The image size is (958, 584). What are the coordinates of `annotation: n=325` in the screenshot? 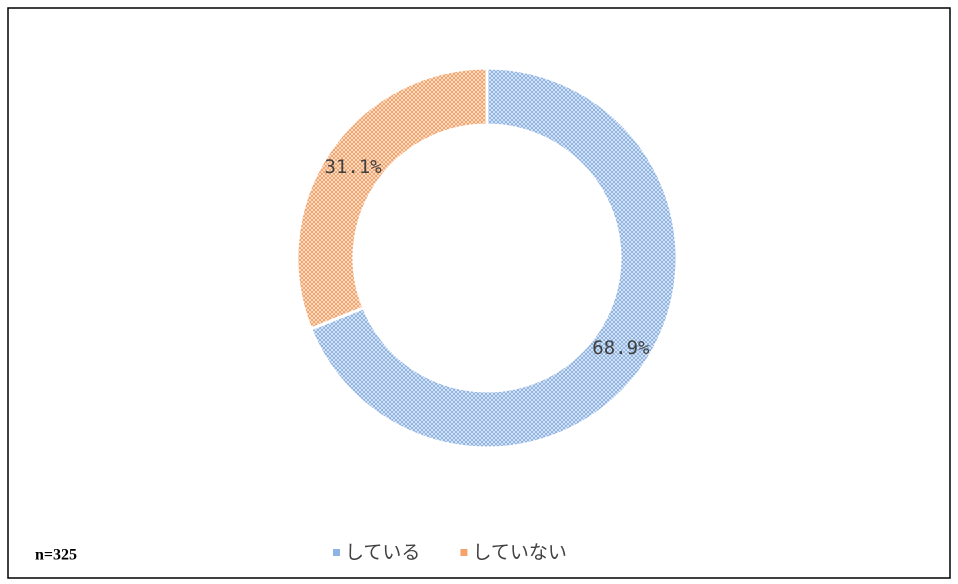 It's located at (56, 555).